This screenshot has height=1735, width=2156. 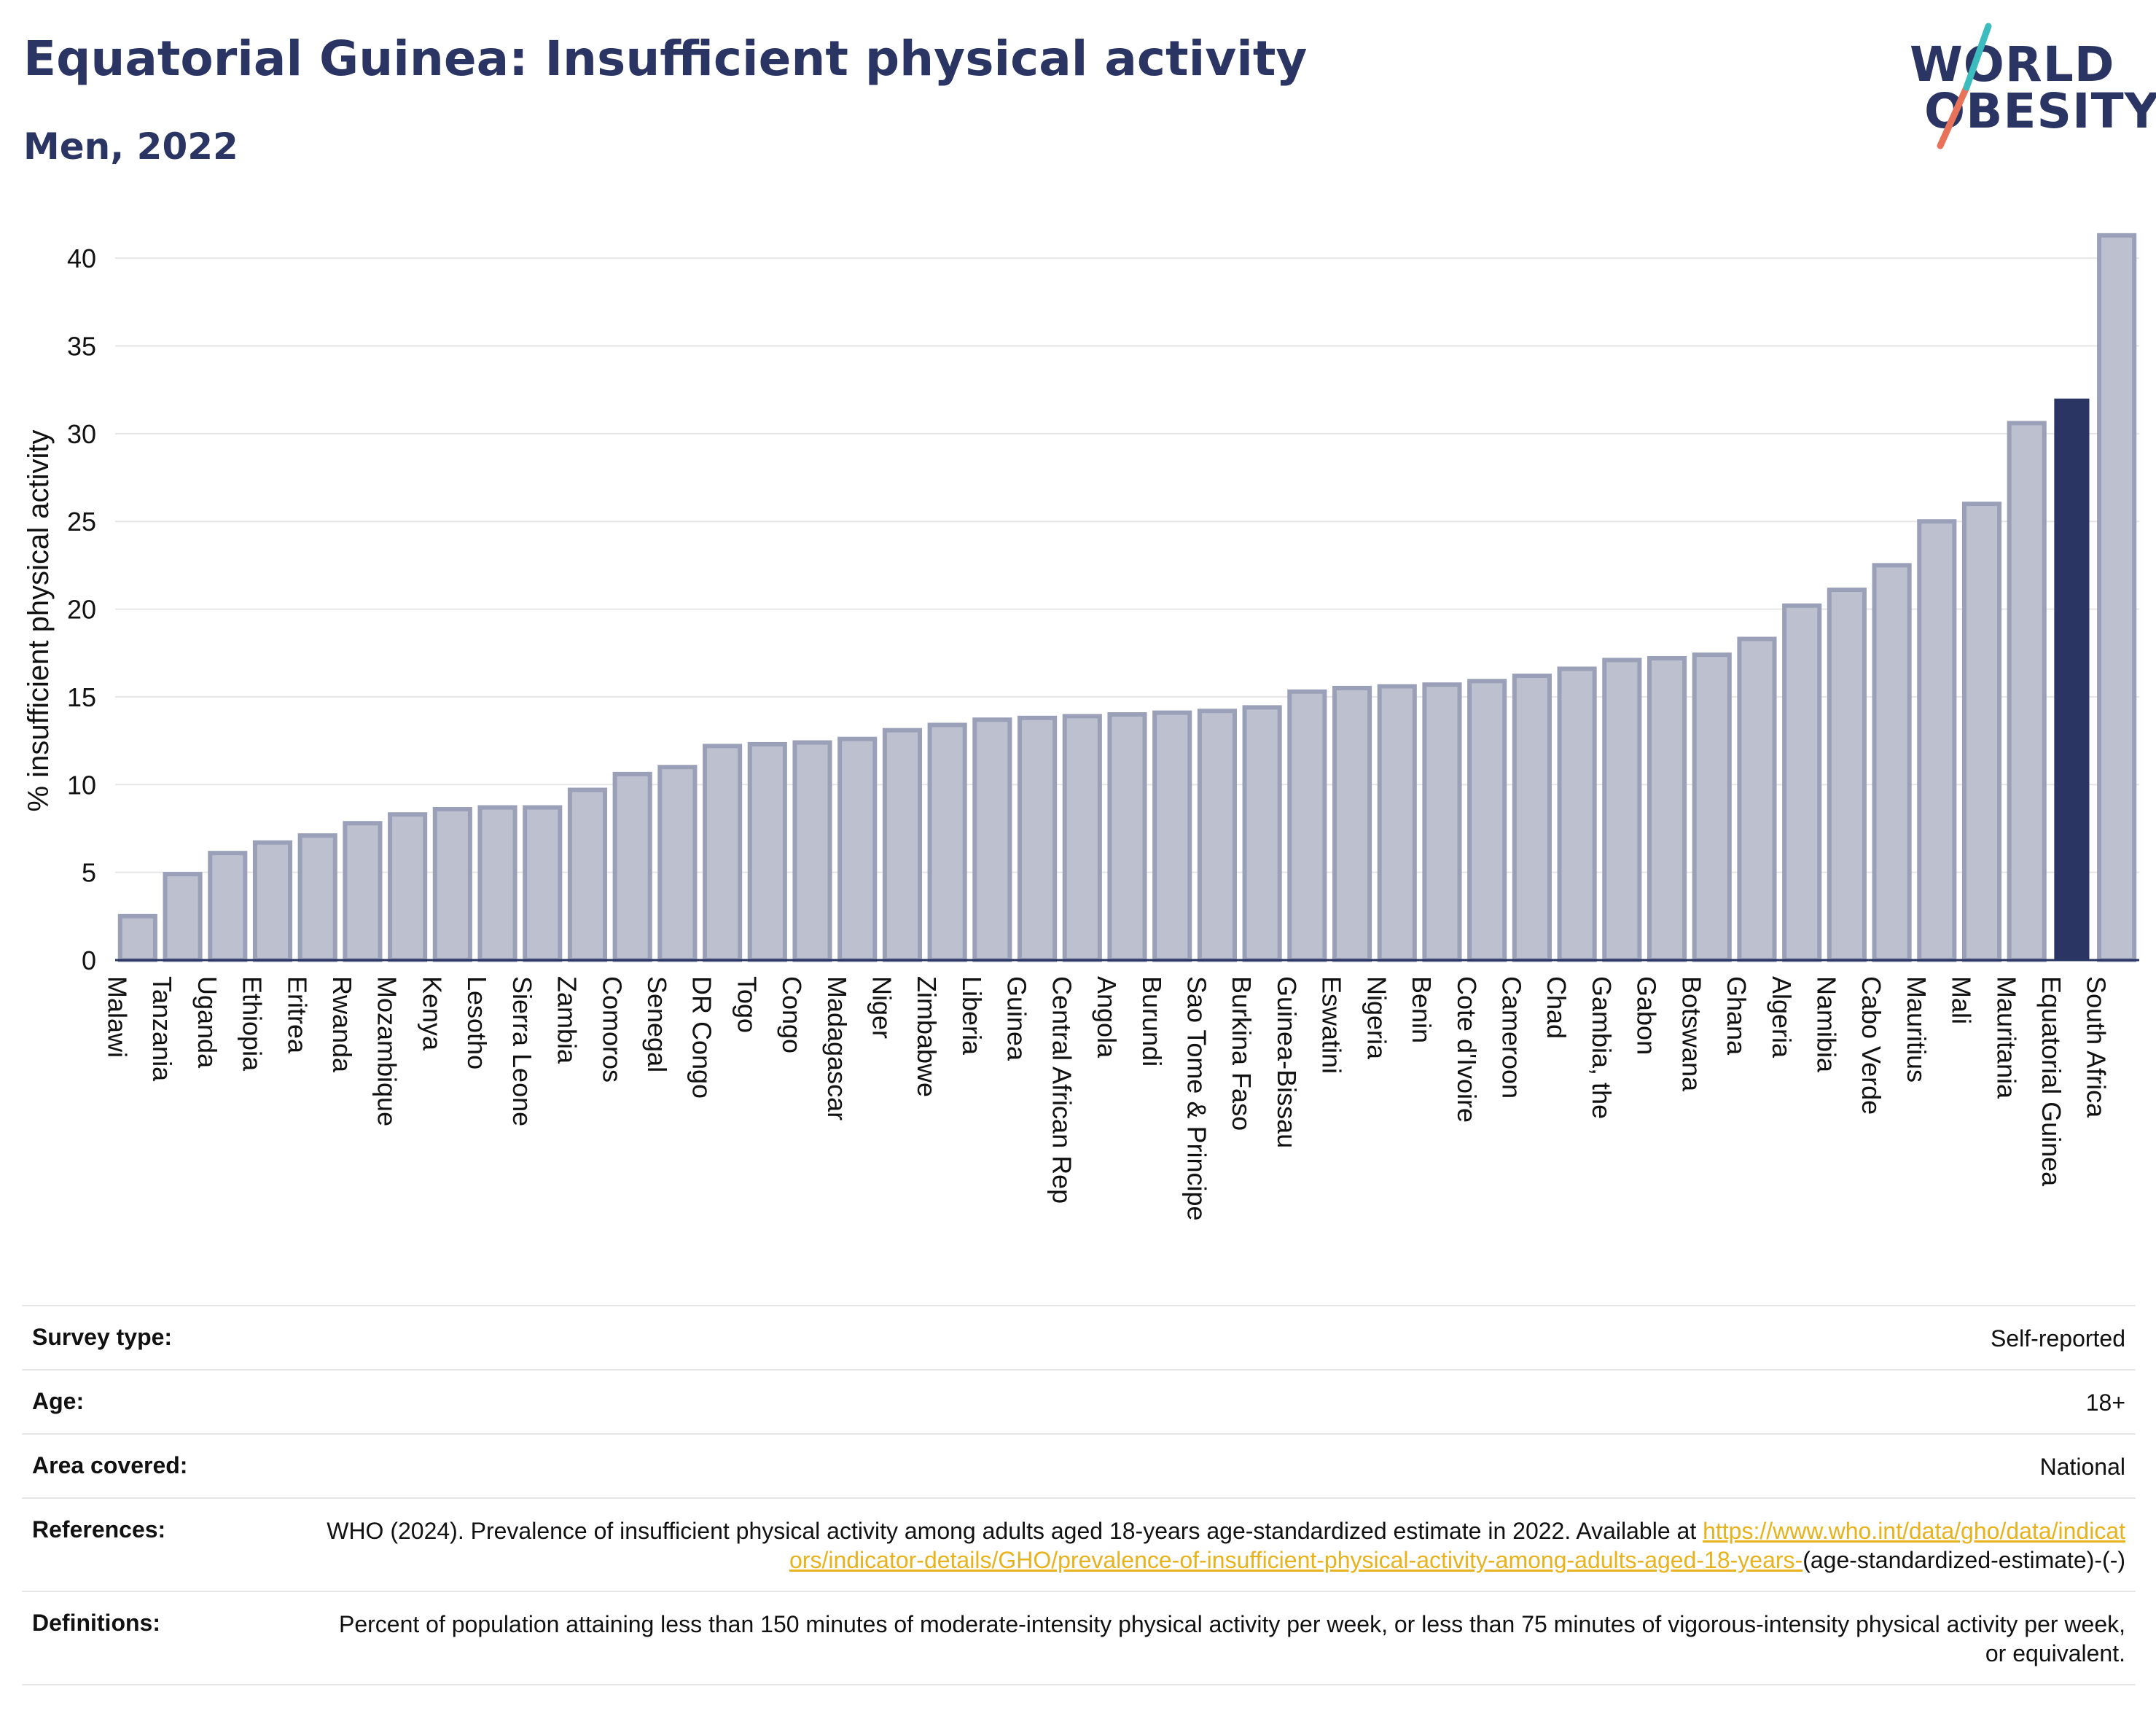 What do you see at coordinates (1964, 86) in the screenshot?
I see `logo-slash-icon` at bounding box center [1964, 86].